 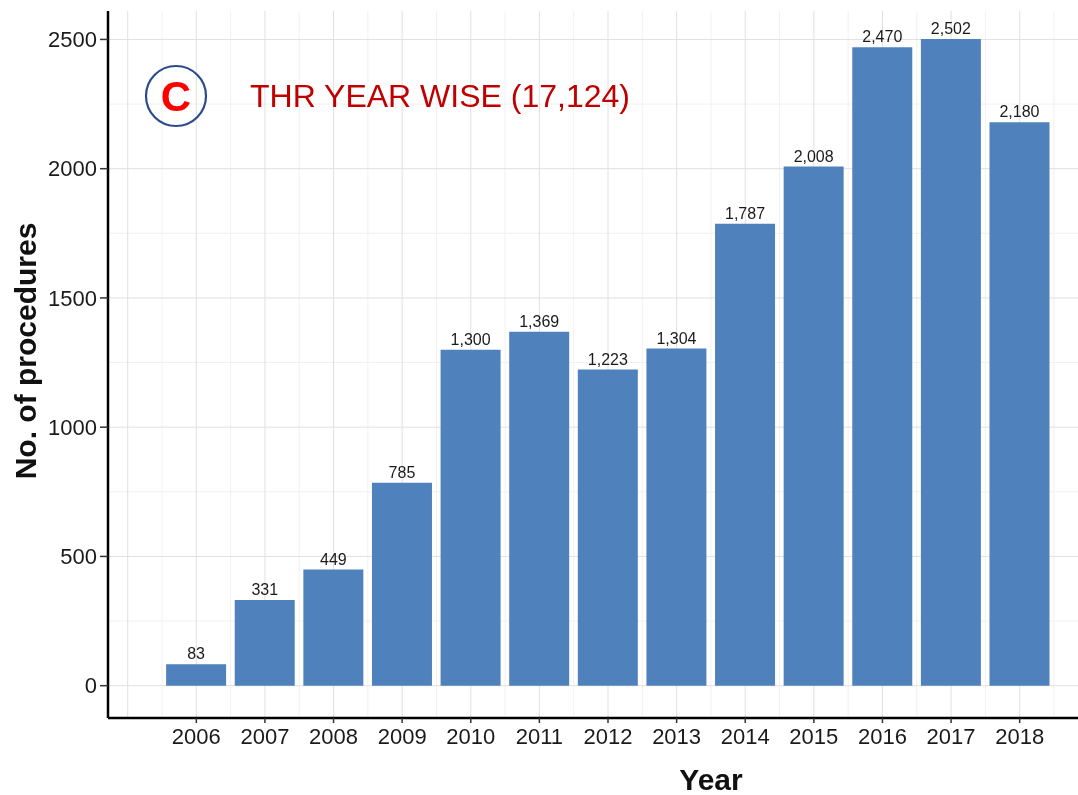 I want to click on data-label: 1,223, so click(x=607, y=359).